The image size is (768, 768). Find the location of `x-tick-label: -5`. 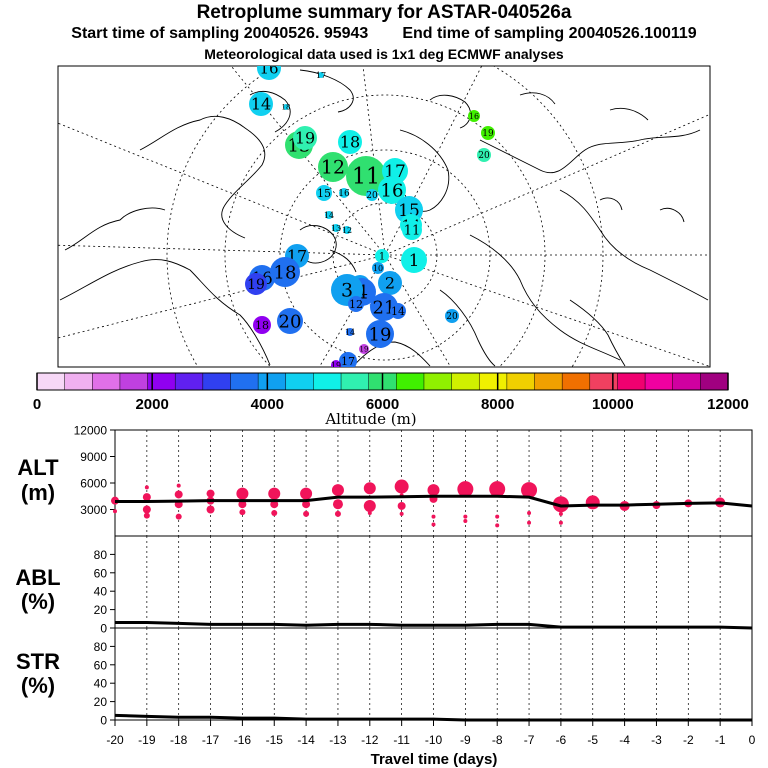

x-tick-label: -5 is located at coordinates (592, 740).